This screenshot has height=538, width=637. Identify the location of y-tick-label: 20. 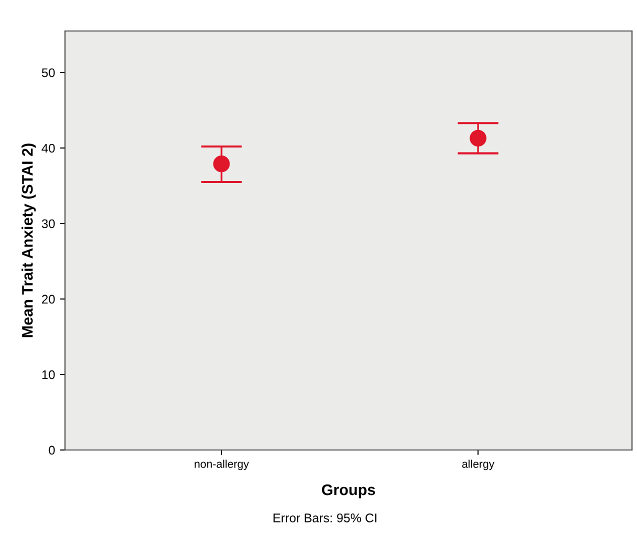
(48, 299).